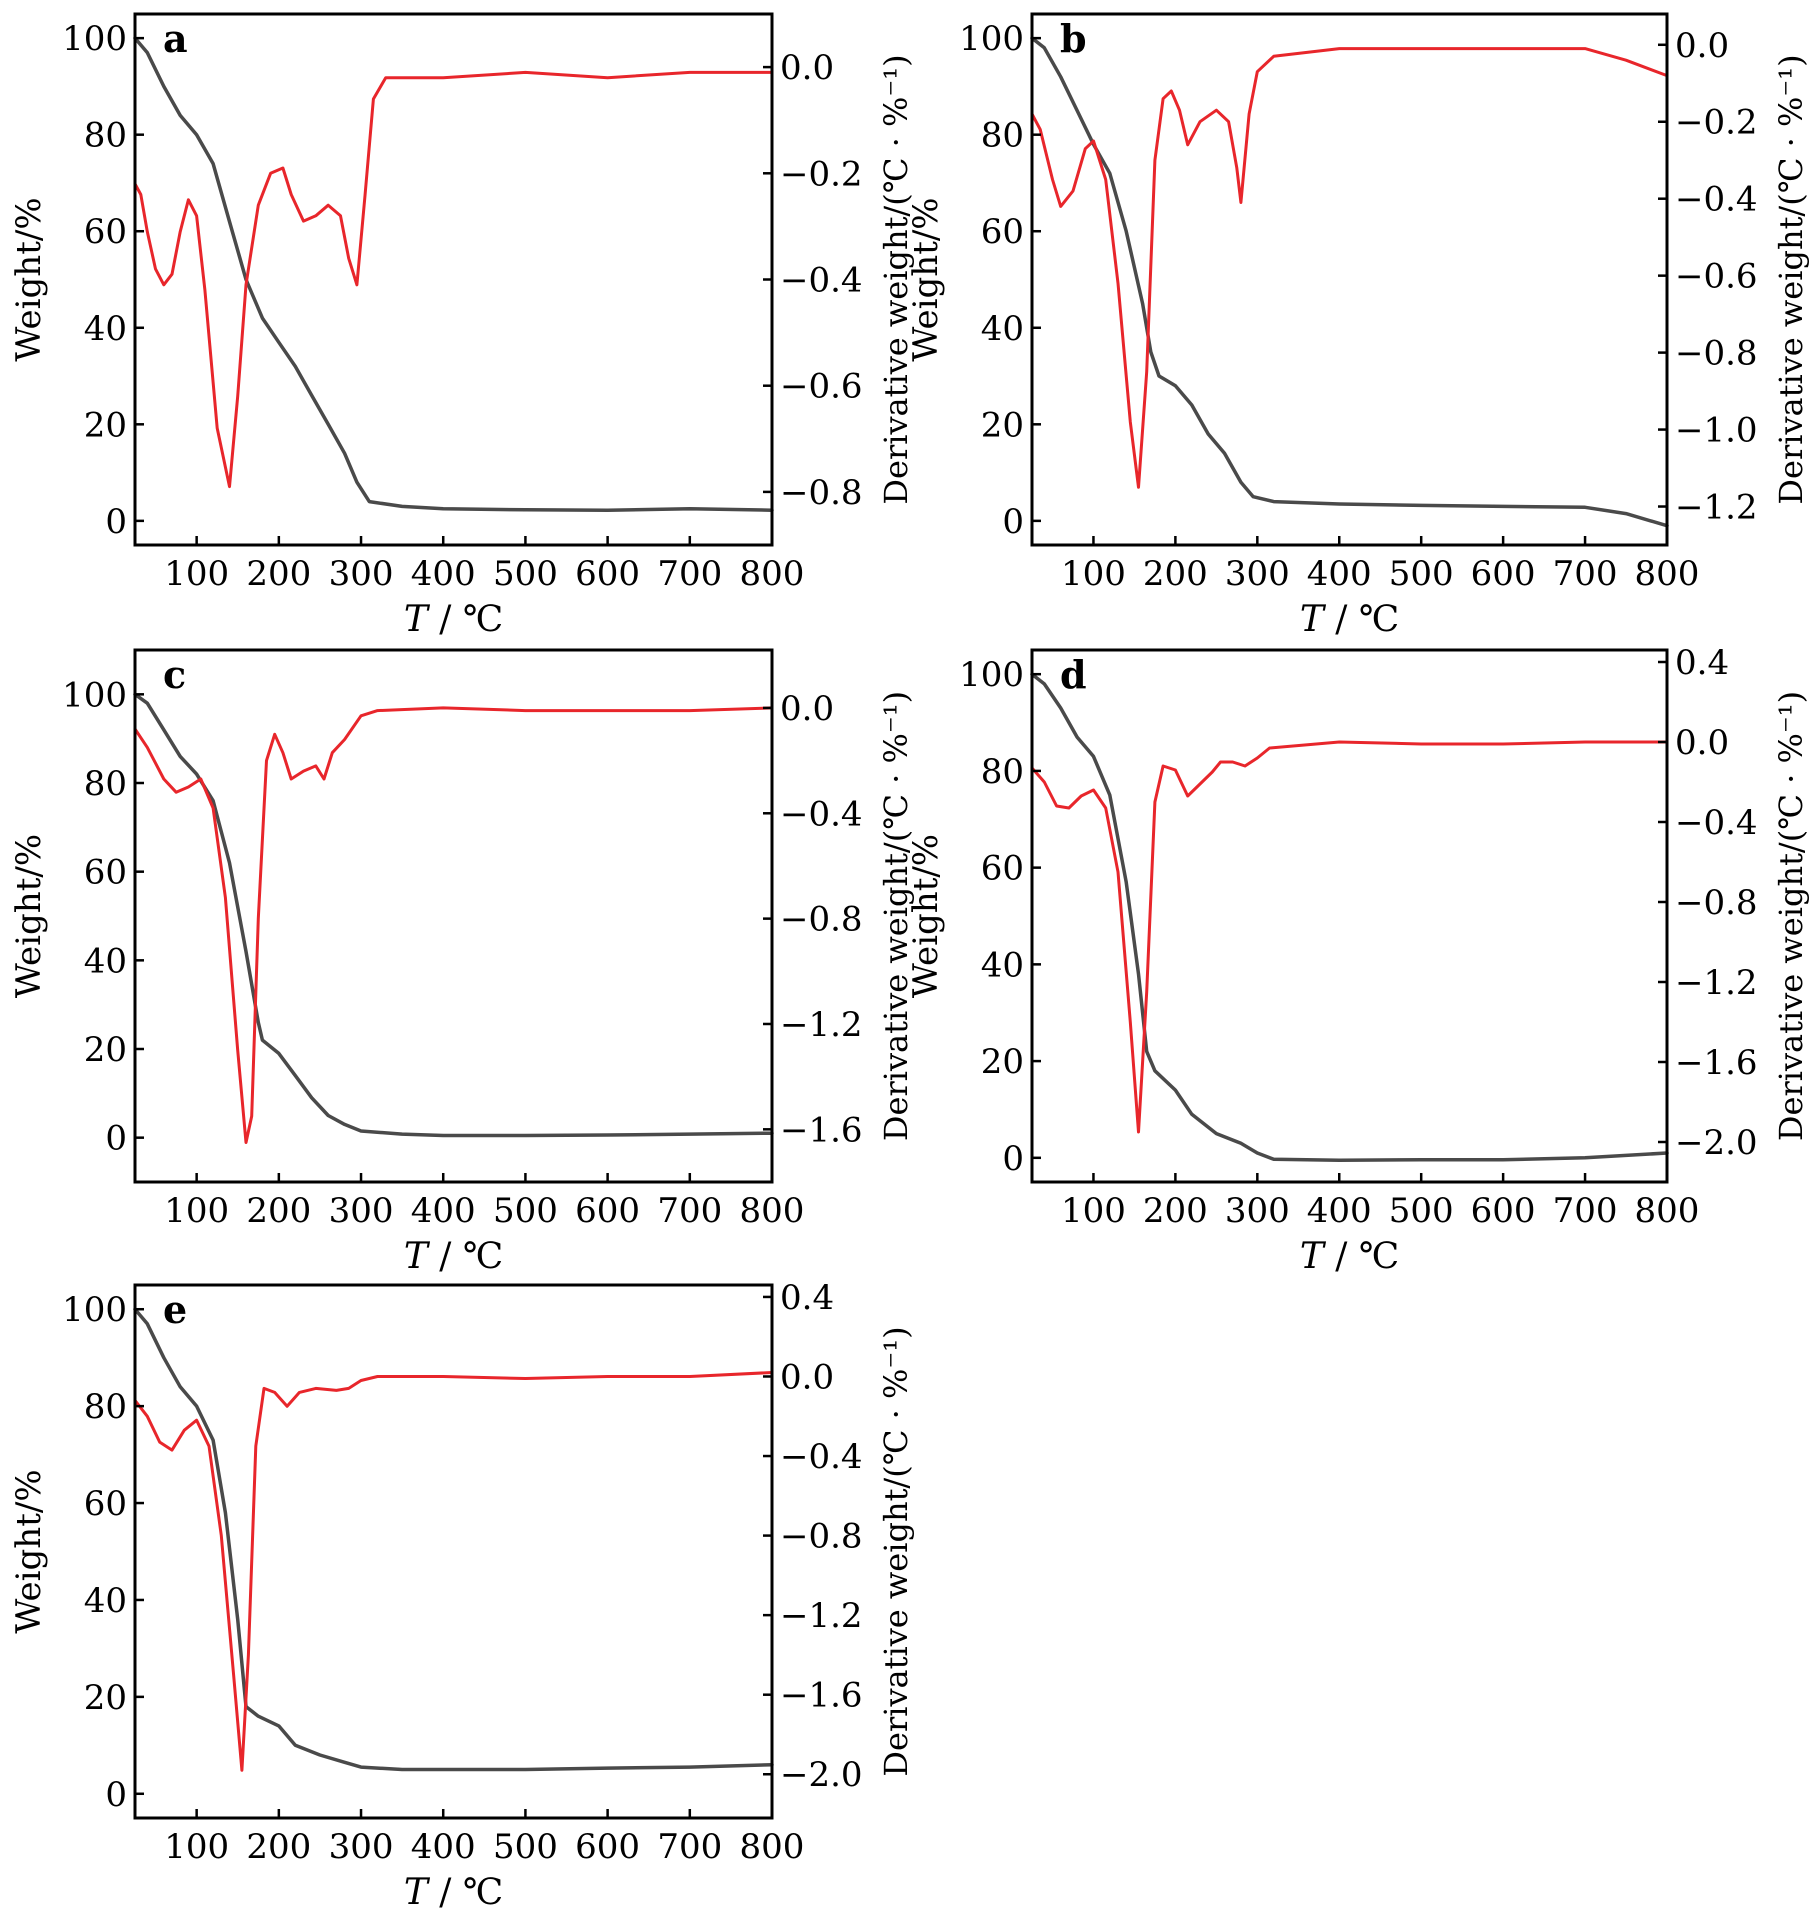  I want to click on y-right-tick-label: 0.4, so click(1702, 663).